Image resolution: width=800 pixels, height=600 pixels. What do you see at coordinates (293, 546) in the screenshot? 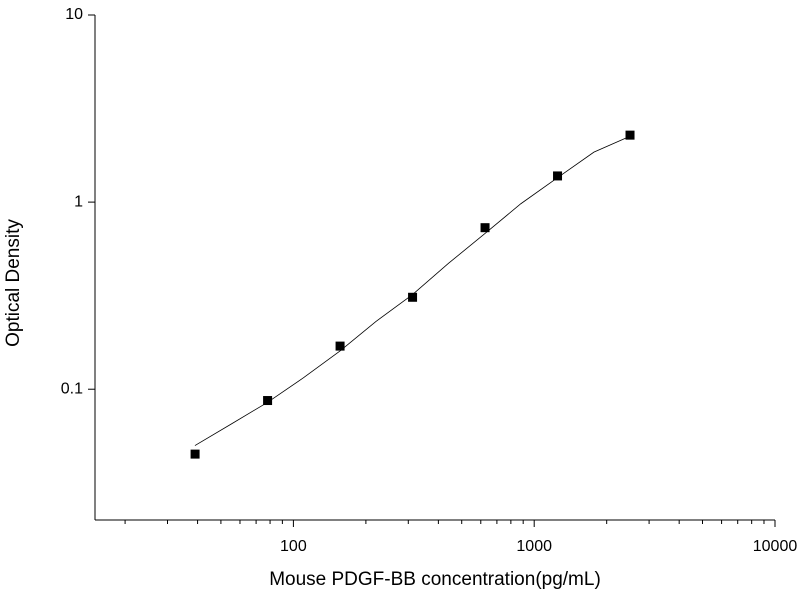
I see `x-tick-label: 100` at bounding box center [293, 546].